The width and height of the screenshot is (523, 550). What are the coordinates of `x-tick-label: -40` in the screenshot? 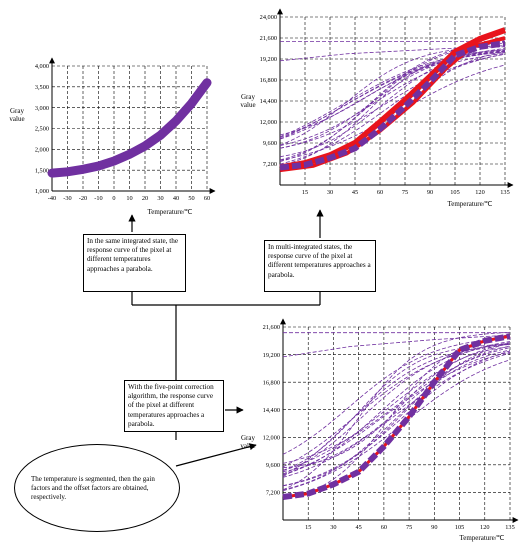 It's located at (52, 198).